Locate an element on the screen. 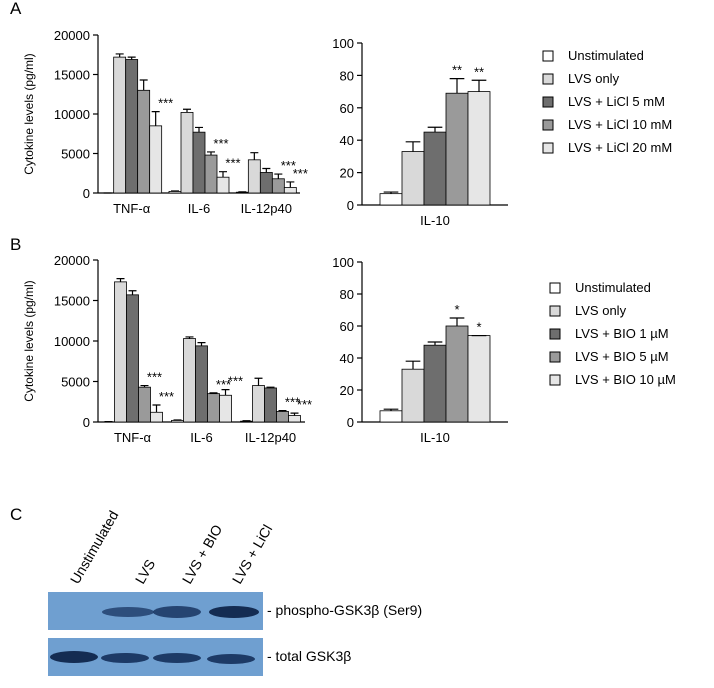 This screenshot has height=688, width=714. panel-label: C is located at coordinates (16, 514).